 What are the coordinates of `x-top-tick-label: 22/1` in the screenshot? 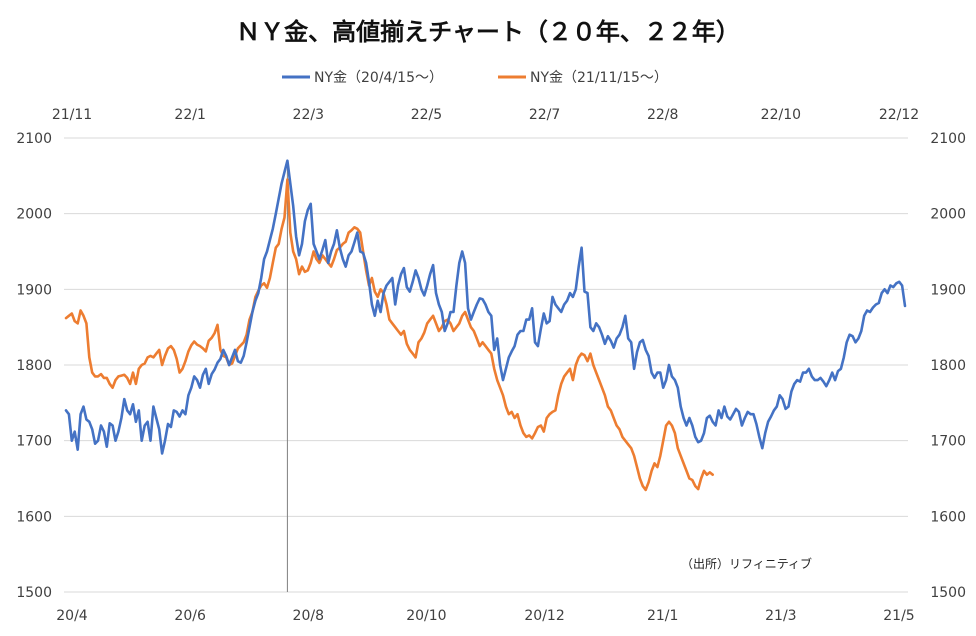 It's located at (189, 115).